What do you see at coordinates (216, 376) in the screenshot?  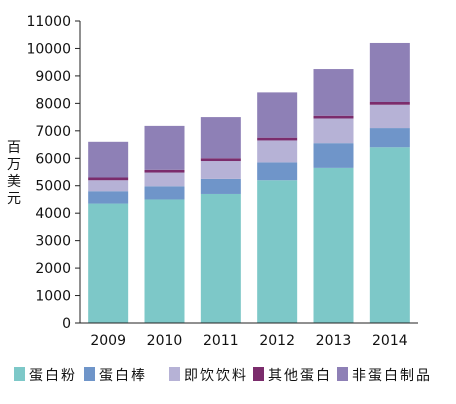 I see `legend-label: 即饮饮料` at bounding box center [216, 376].